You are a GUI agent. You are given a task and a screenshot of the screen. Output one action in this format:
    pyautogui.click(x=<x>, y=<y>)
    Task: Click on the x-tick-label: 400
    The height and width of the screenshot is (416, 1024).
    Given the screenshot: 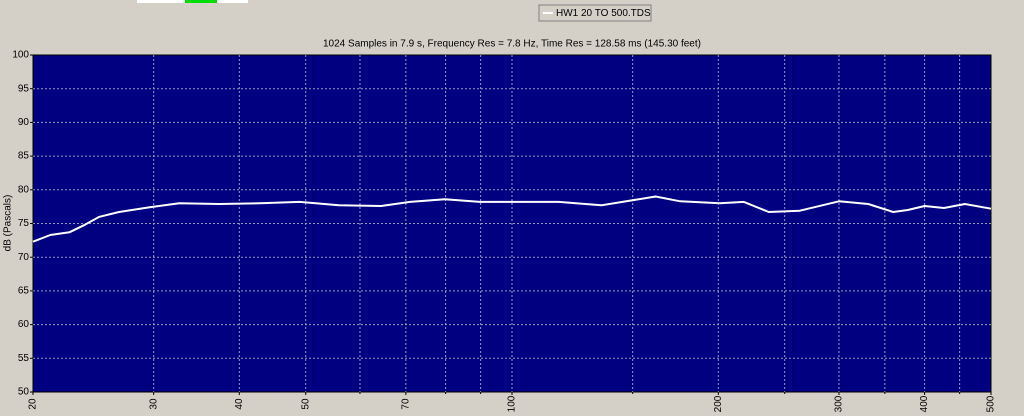 What is the action you would take?
    pyautogui.click(x=924, y=403)
    